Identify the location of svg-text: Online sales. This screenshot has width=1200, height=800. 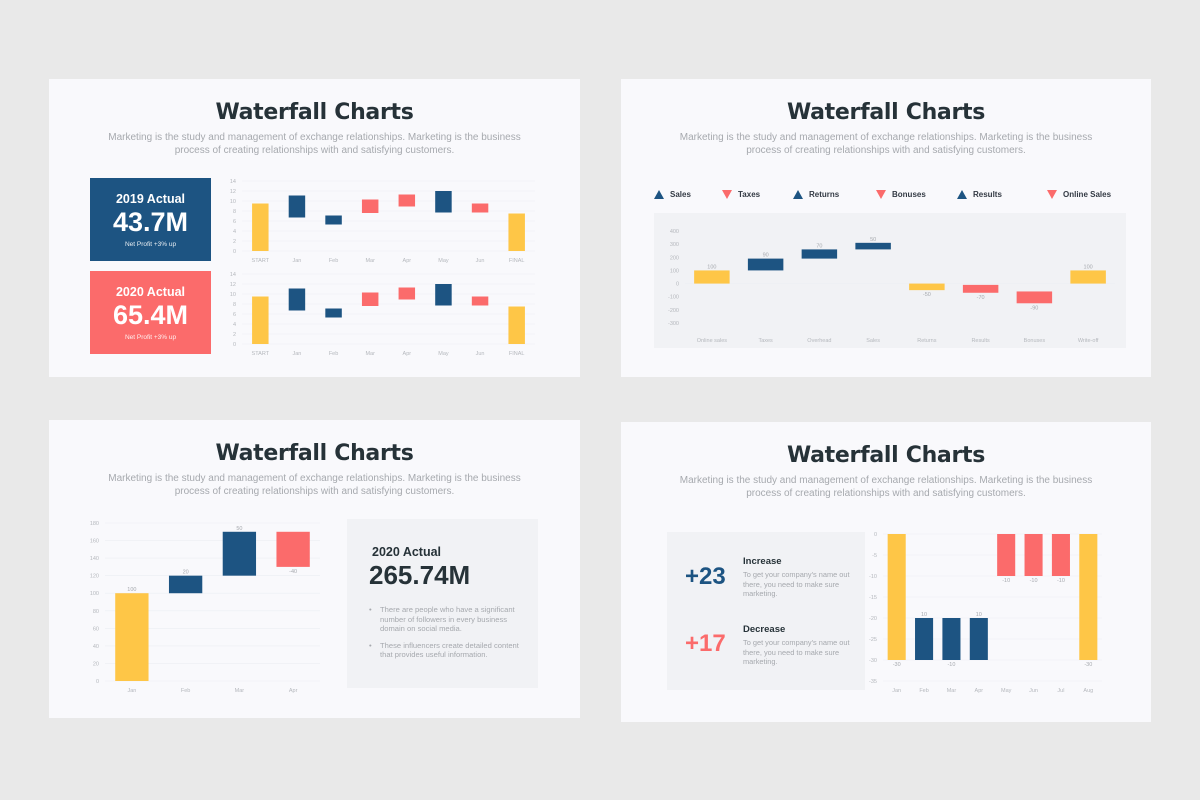
(712, 341).